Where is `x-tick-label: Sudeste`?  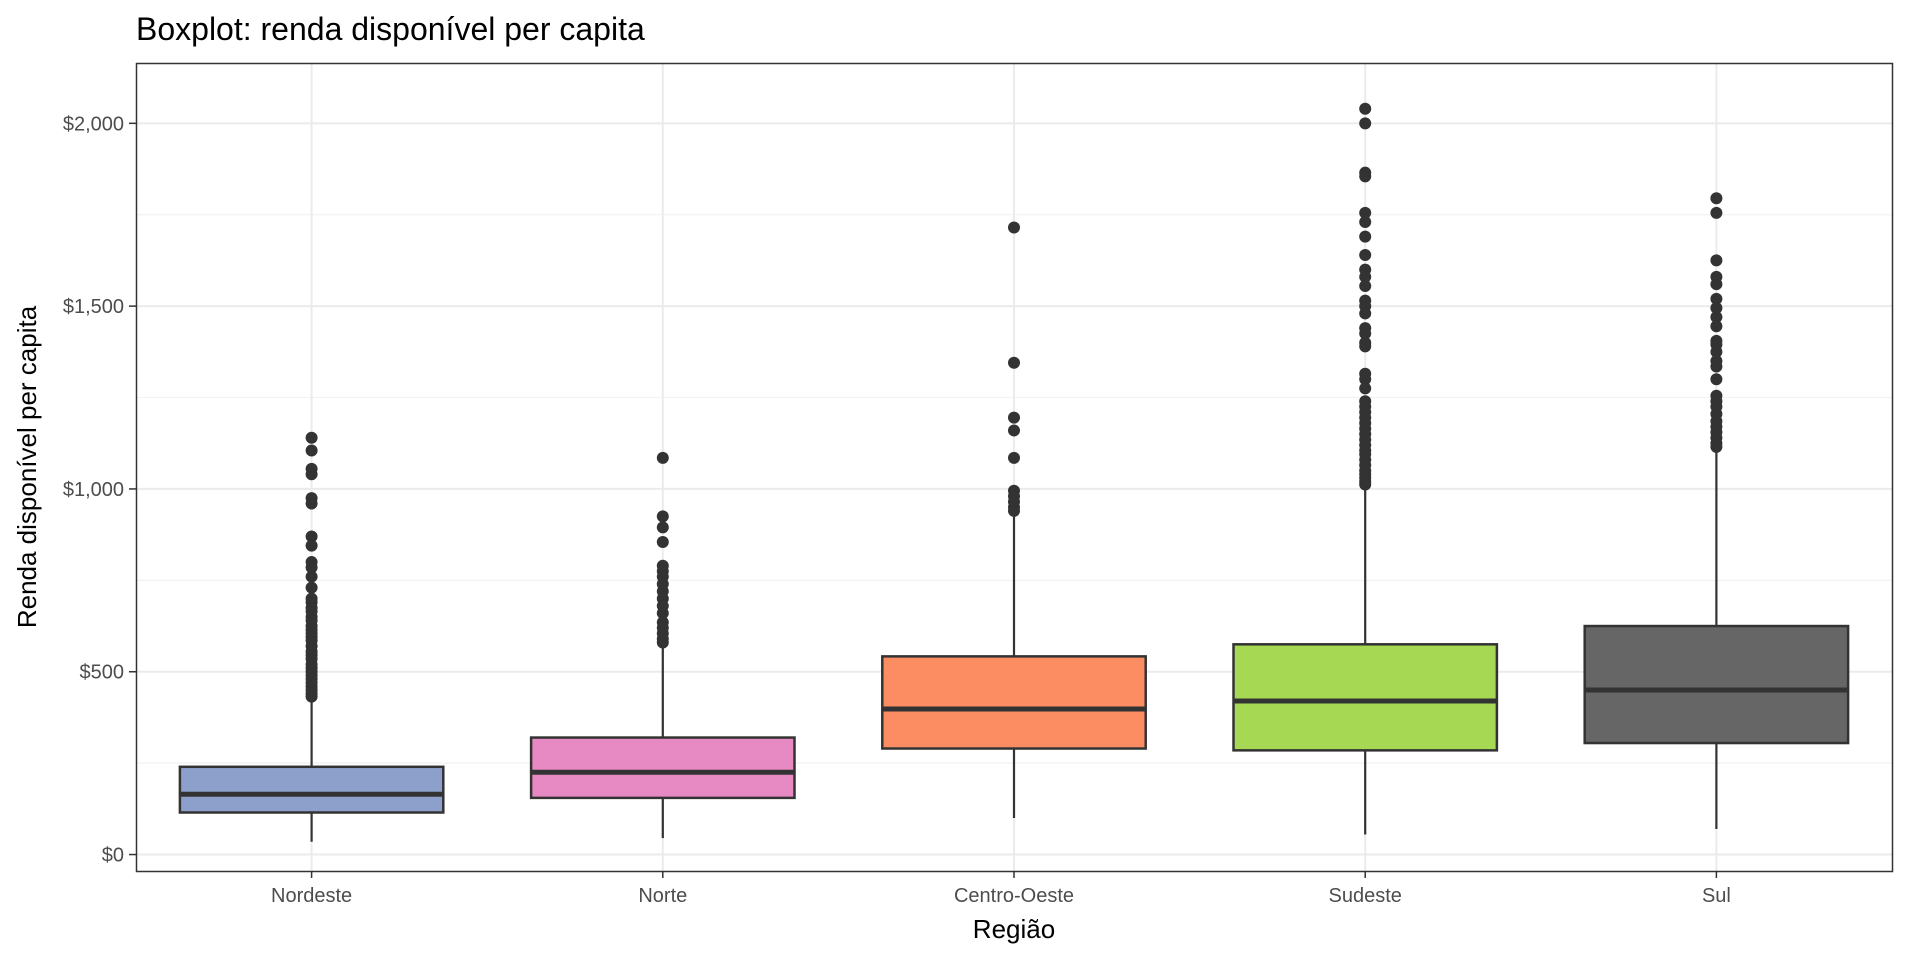
x-tick-label: Sudeste is located at coordinates (1365, 896).